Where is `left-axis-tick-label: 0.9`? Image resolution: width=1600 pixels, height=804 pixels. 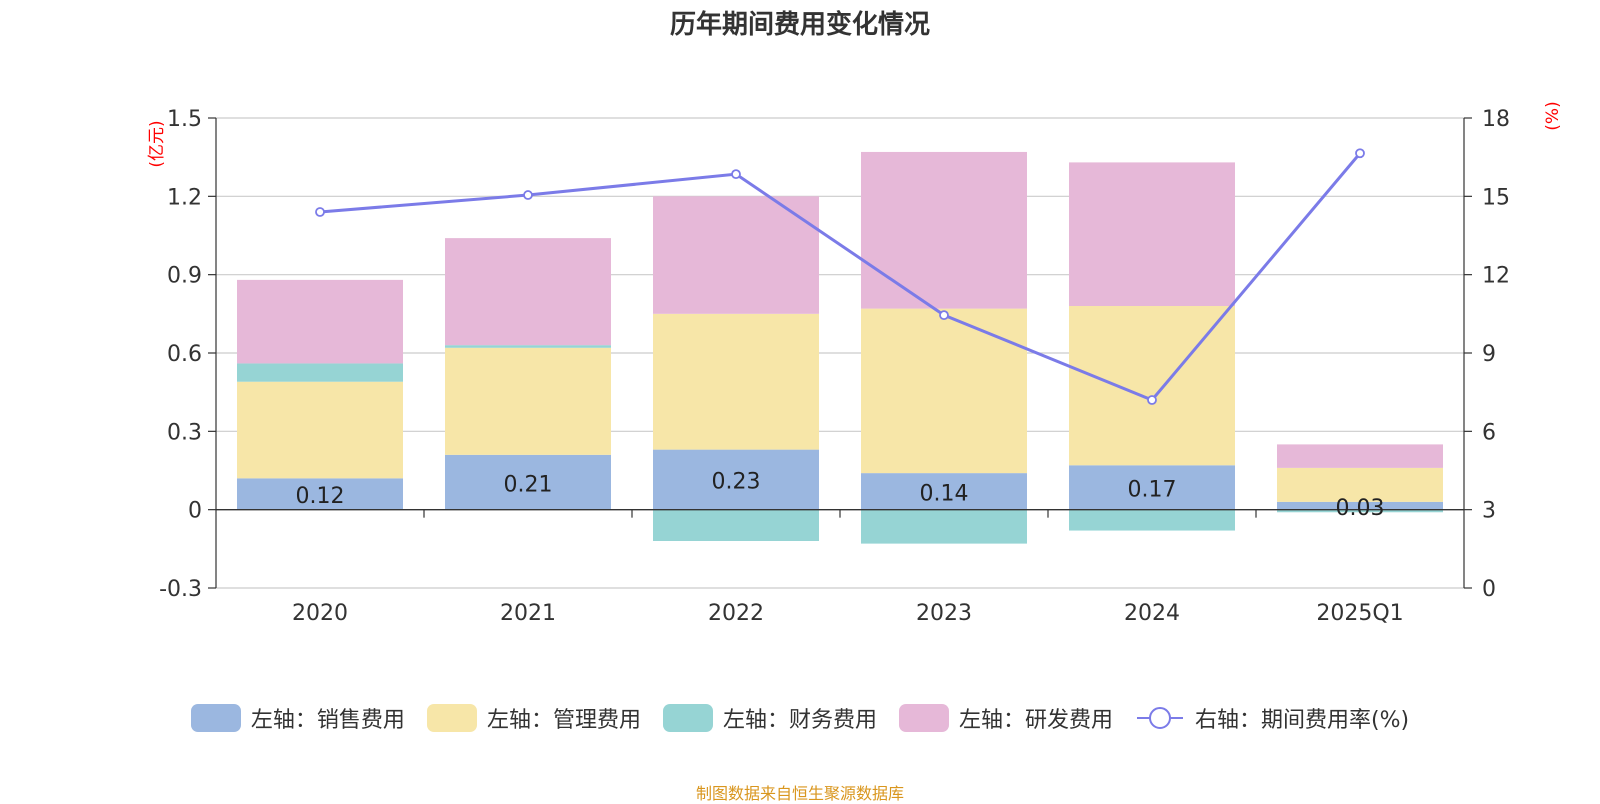
left-axis-tick-label: 0.9 is located at coordinates (184, 276).